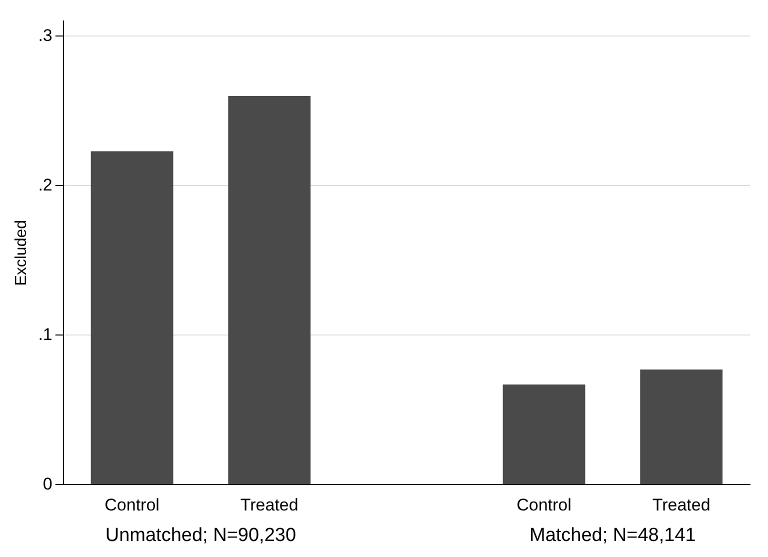 The image size is (768, 557). I want to click on y-tick-label: .1, so click(45, 334).